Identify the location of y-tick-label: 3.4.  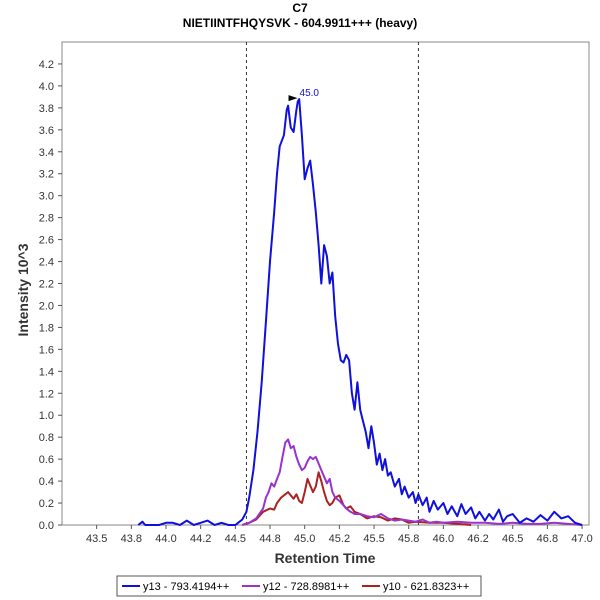
(46, 153).